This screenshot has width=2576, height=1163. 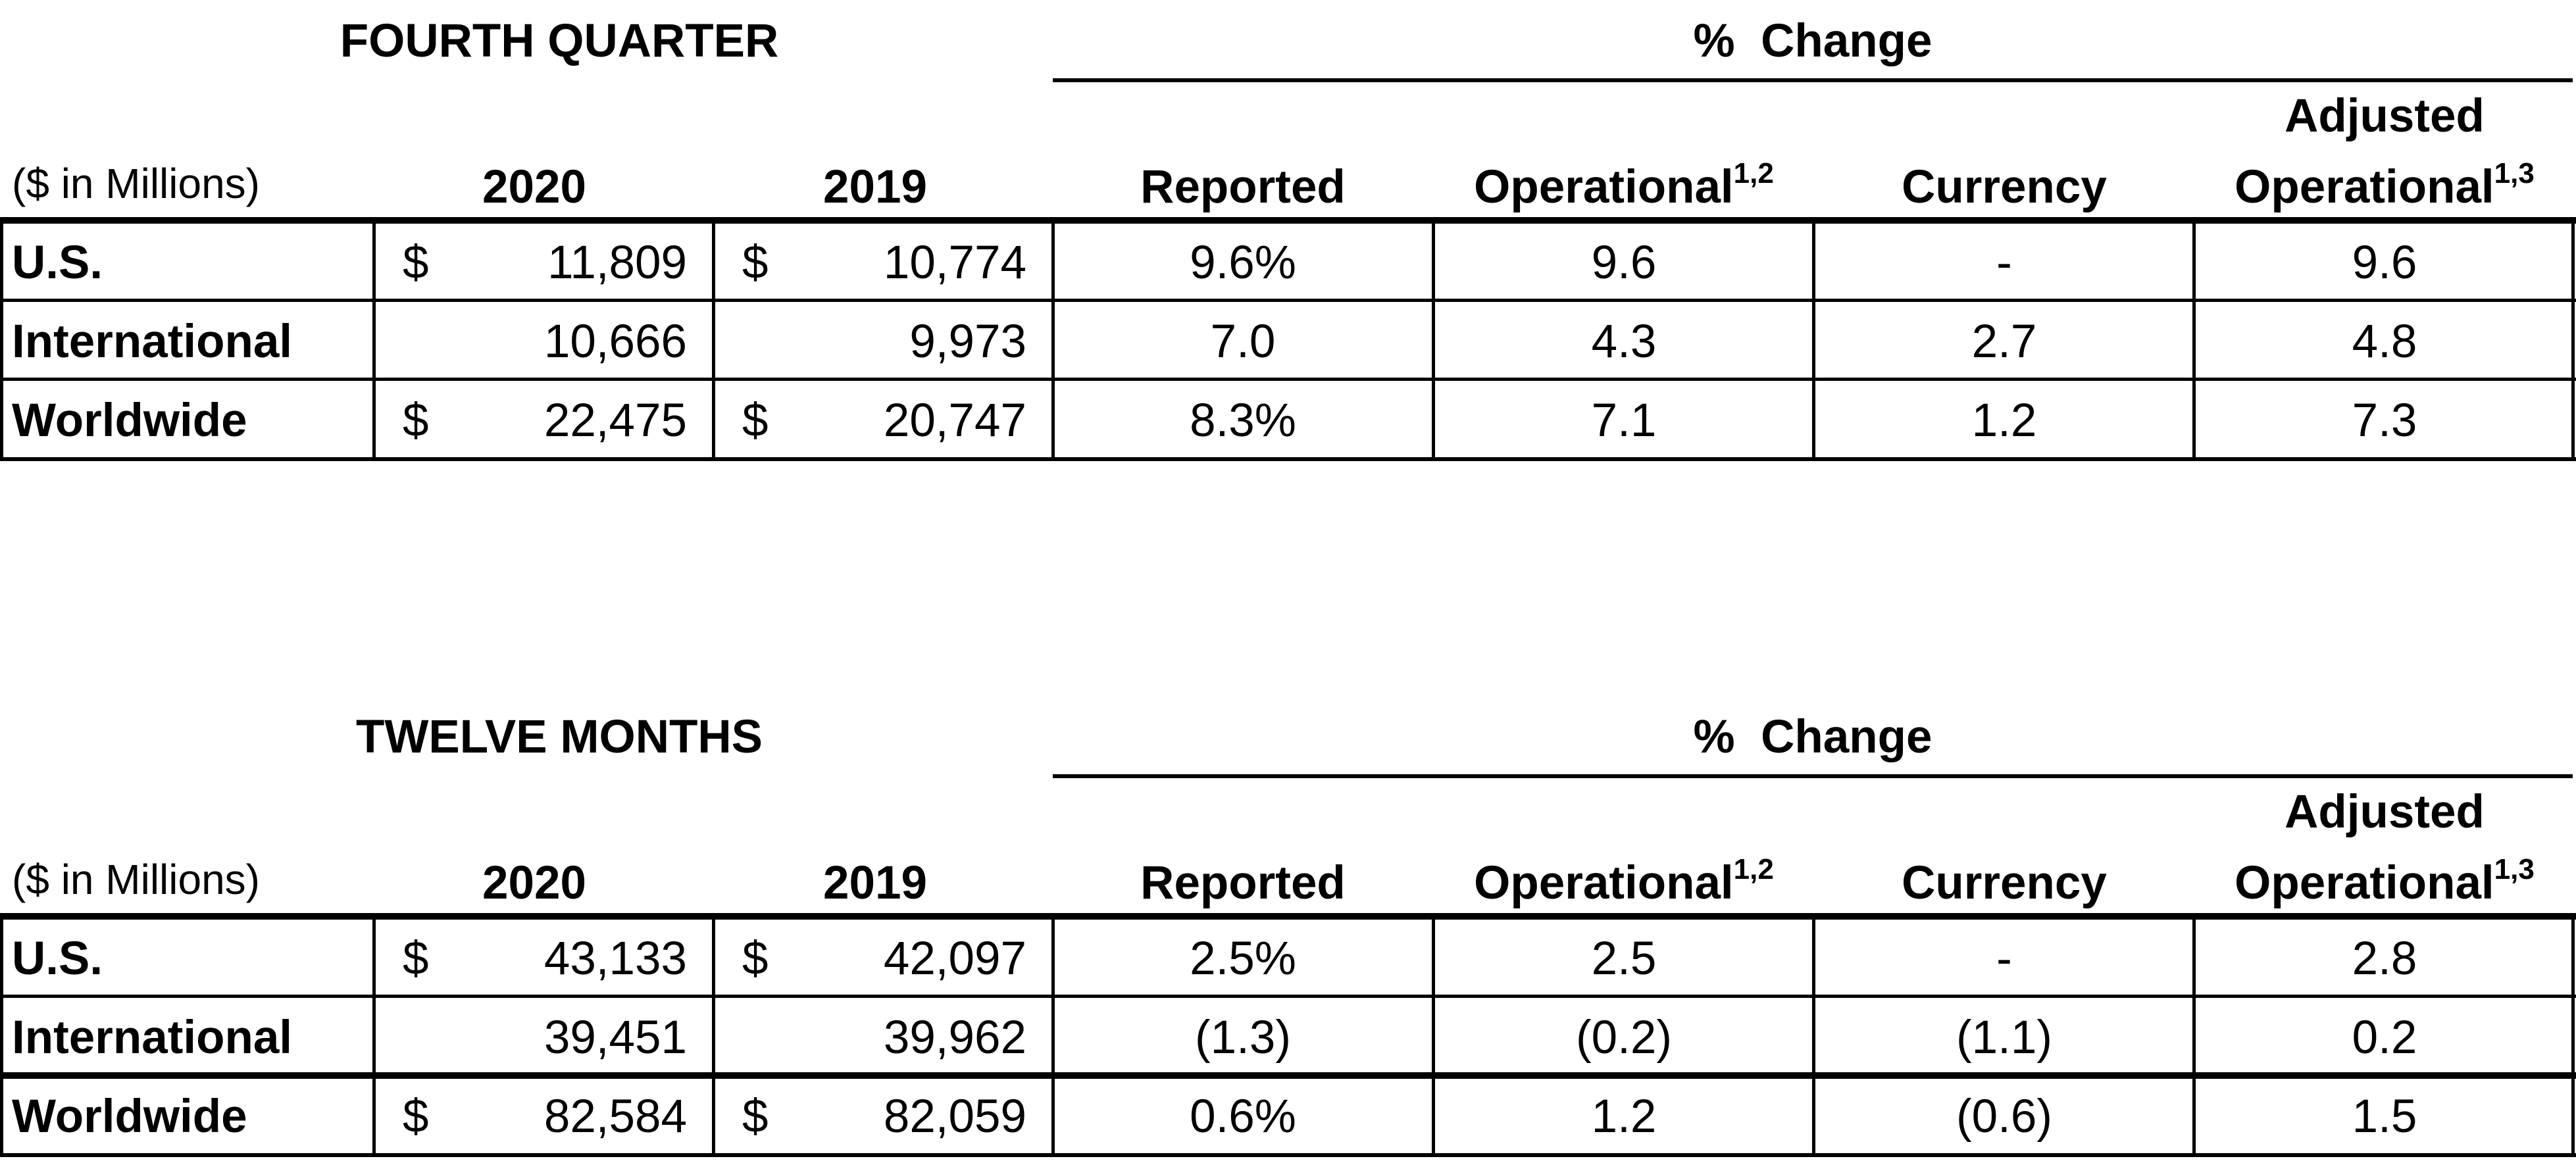 What do you see at coordinates (615, 421) in the screenshot?
I see `value-2020: 22,475` at bounding box center [615, 421].